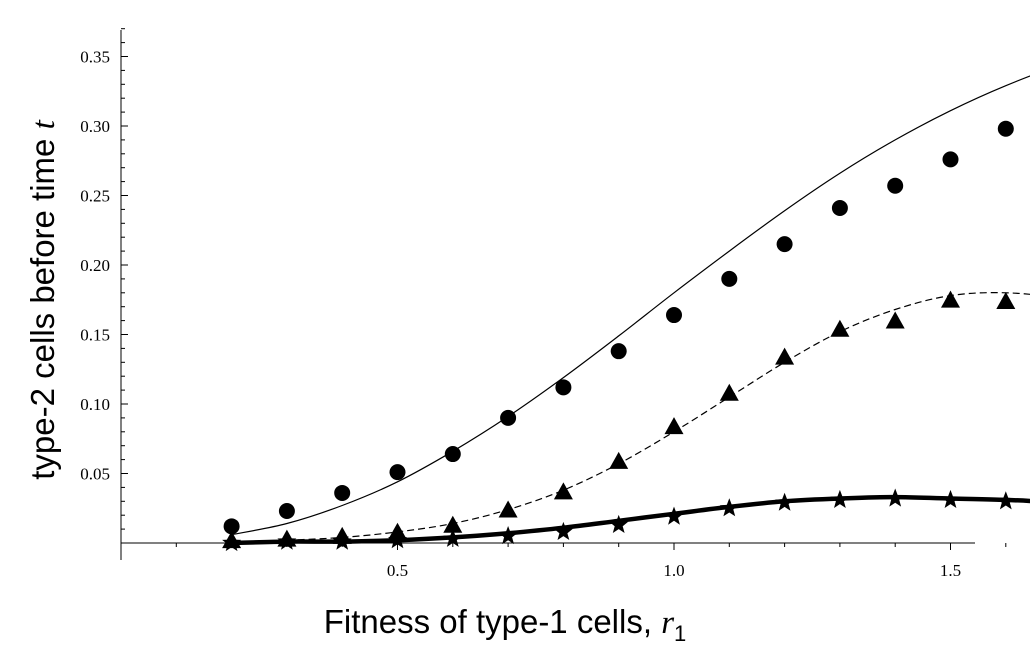 The image size is (1030, 650). Describe the element at coordinates (680, 633) in the screenshot. I see `x-axis-title-sub: 1` at that location.